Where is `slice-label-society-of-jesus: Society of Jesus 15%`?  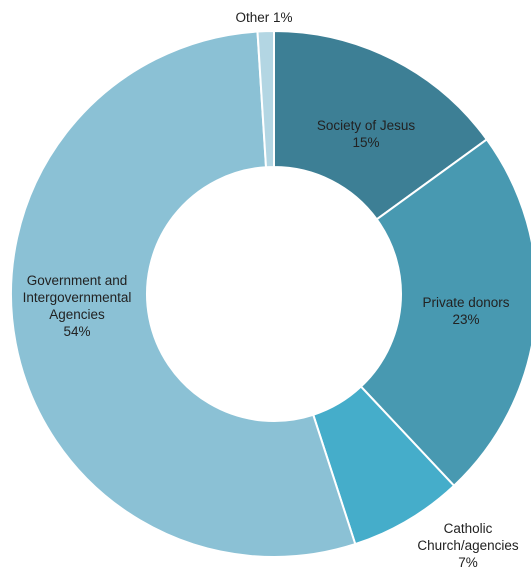 slice-label-society-of-jesus: Society of Jesus 15% is located at coordinates (366, 134).